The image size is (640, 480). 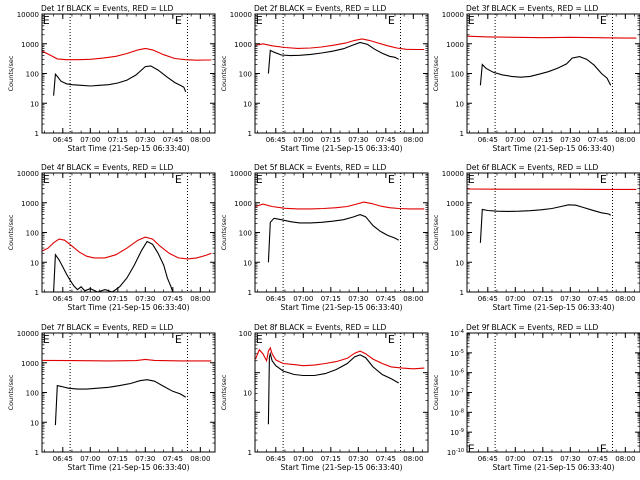 What do you see at coordinates (457, 412) in the screenshot?
I see `y-tick-label: 10⁻⁸` at bounding box center [457, 412].